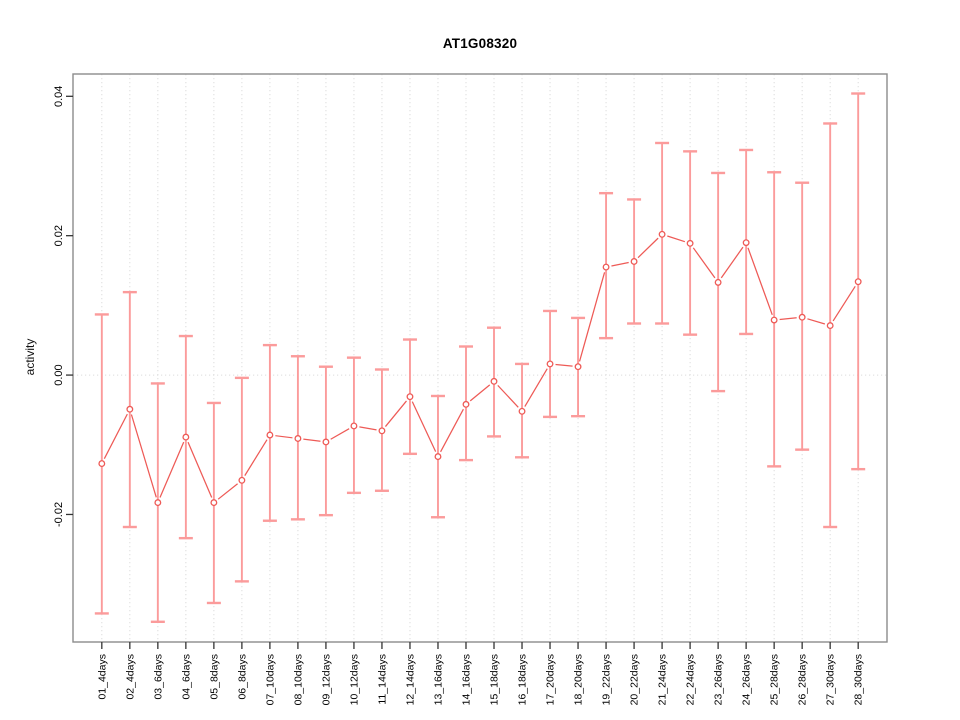 The image size is (960, 720). Describe the element at coordinates (59, 374) in the screenshot. I see `y-tick-label: 0.00` at that location.